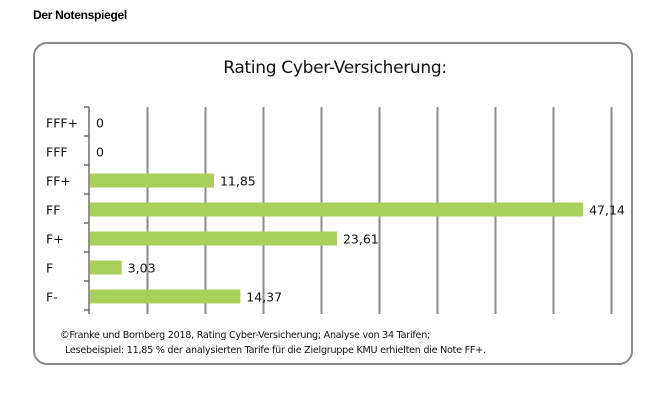 The width and height of the screenshot is (667, 402). I want to click on y-axis, so click(87, 210).